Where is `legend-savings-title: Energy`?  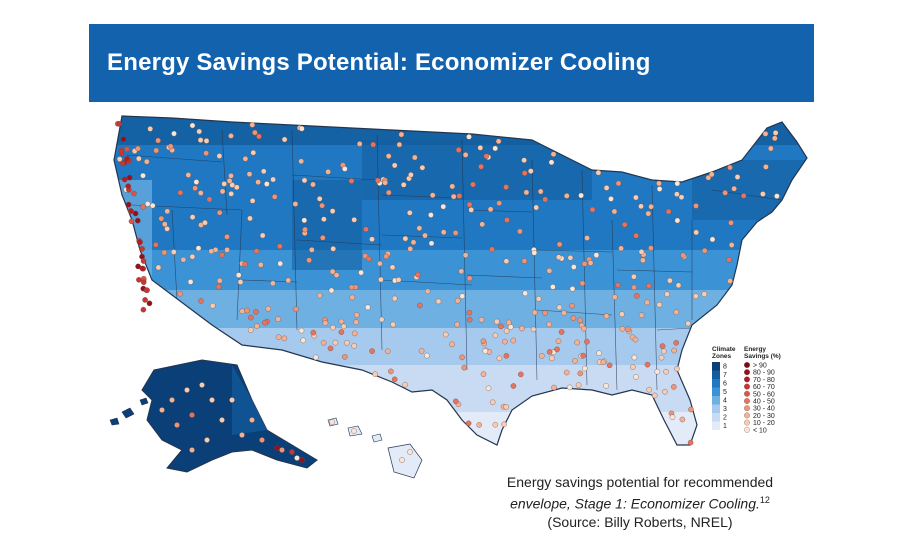
legend-savings-title: Energy is located at coordinates (755, 349).